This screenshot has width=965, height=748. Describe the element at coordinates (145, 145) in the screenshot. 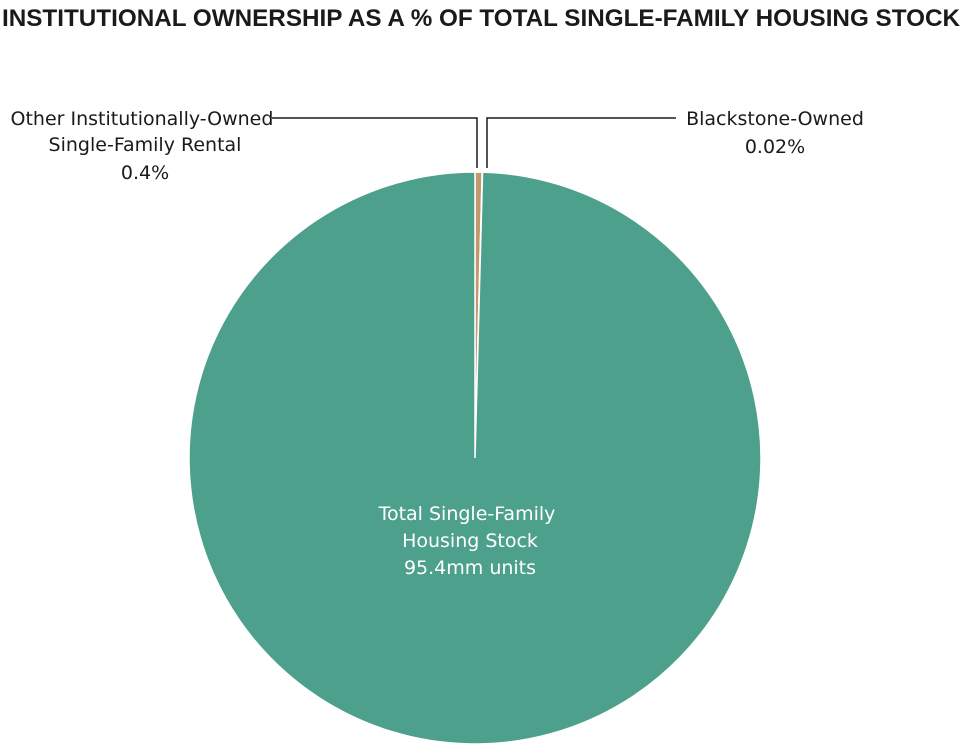

I see `label-line: Single-Family Rental` at that location.